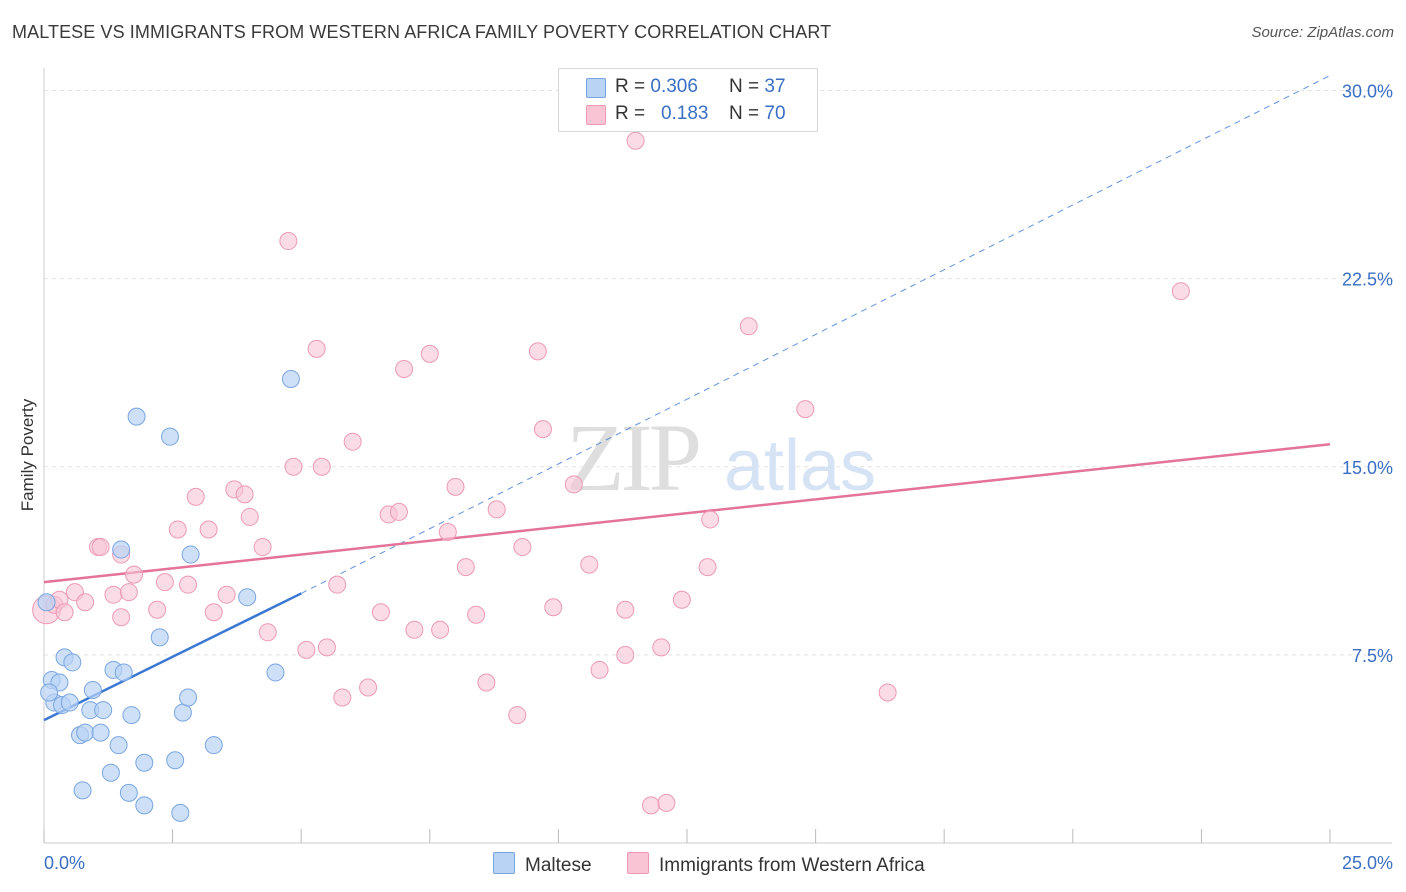 This screenshot has height=892, width=1406. Describe the element at coordinates (776, 864) in the screenshot. I see `legend-item-western-africa: Immigrants from Western Africa` at that location.